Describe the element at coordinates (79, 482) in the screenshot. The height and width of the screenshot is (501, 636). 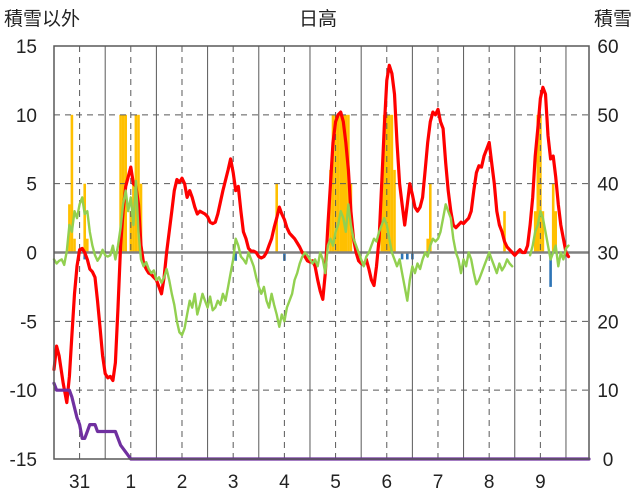
I see `x-tick-label: 31` at that location.